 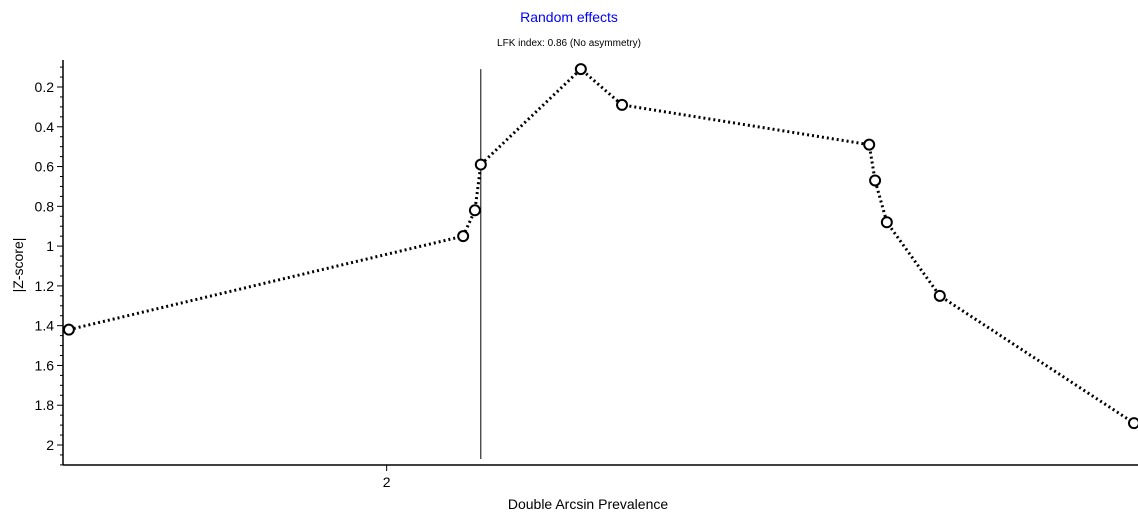 I want to click on chart-title: Random effects, so click(x=569, y=17).